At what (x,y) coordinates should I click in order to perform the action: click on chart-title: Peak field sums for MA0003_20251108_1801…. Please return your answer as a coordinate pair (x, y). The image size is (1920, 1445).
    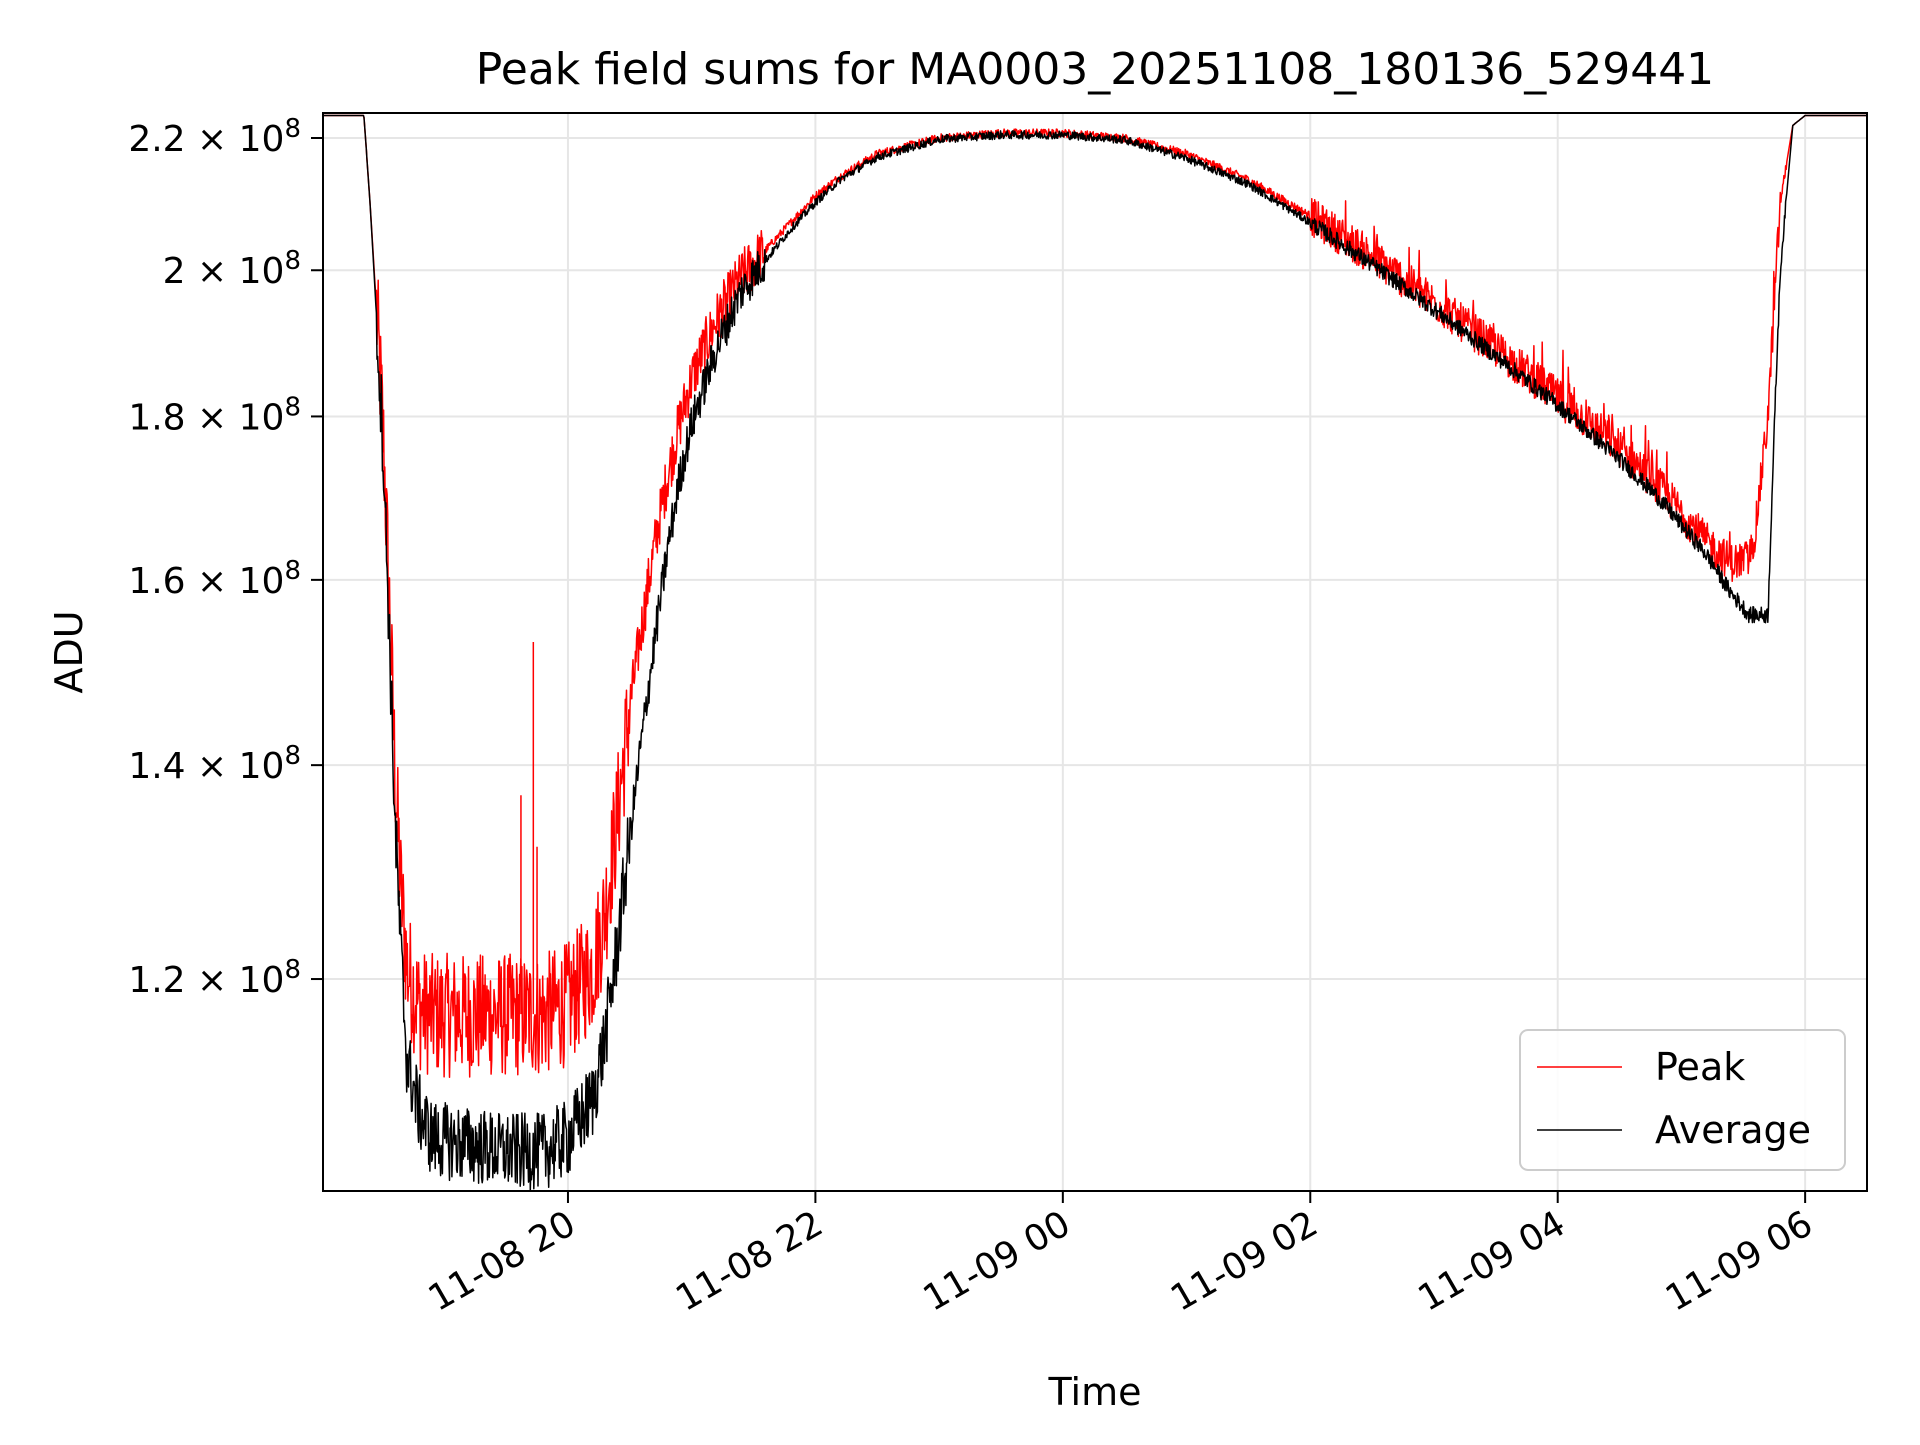
    Looking at the image, I should click on (1095, 69).